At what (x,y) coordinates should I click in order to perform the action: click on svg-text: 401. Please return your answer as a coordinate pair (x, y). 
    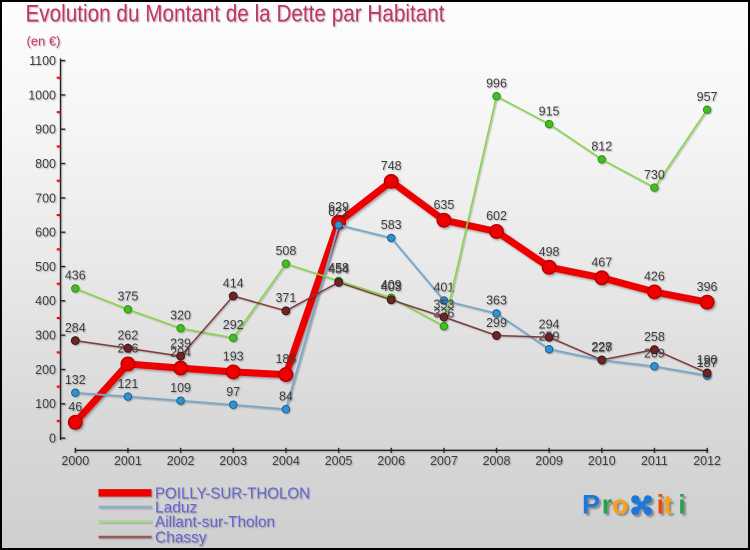
    Looking at the image, I should click on (443, 288).